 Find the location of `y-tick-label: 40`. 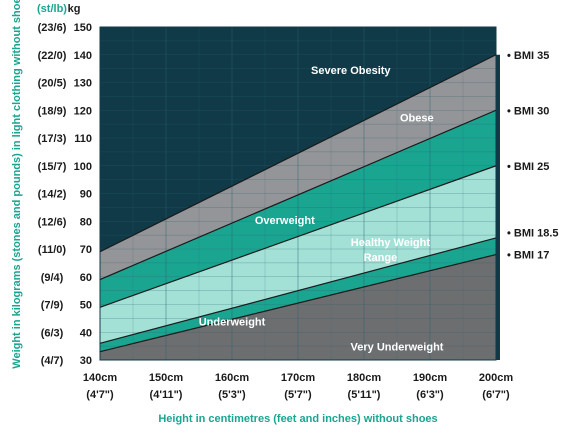

y-tick-label: 40 is located at coordinates (86, 333).